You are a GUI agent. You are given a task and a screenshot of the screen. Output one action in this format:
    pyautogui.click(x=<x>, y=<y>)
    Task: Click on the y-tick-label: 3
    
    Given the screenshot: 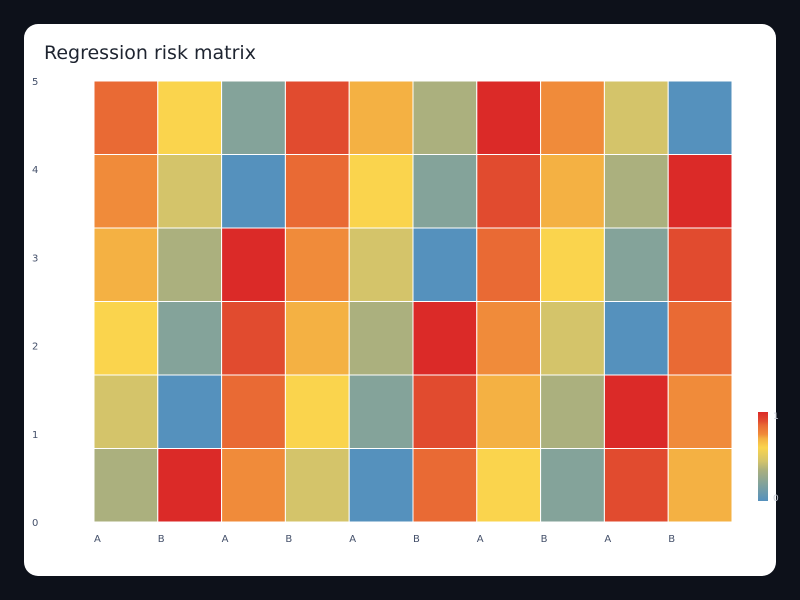 What is the action you would take?
    pyautogui.click(x=35, y=258)
    